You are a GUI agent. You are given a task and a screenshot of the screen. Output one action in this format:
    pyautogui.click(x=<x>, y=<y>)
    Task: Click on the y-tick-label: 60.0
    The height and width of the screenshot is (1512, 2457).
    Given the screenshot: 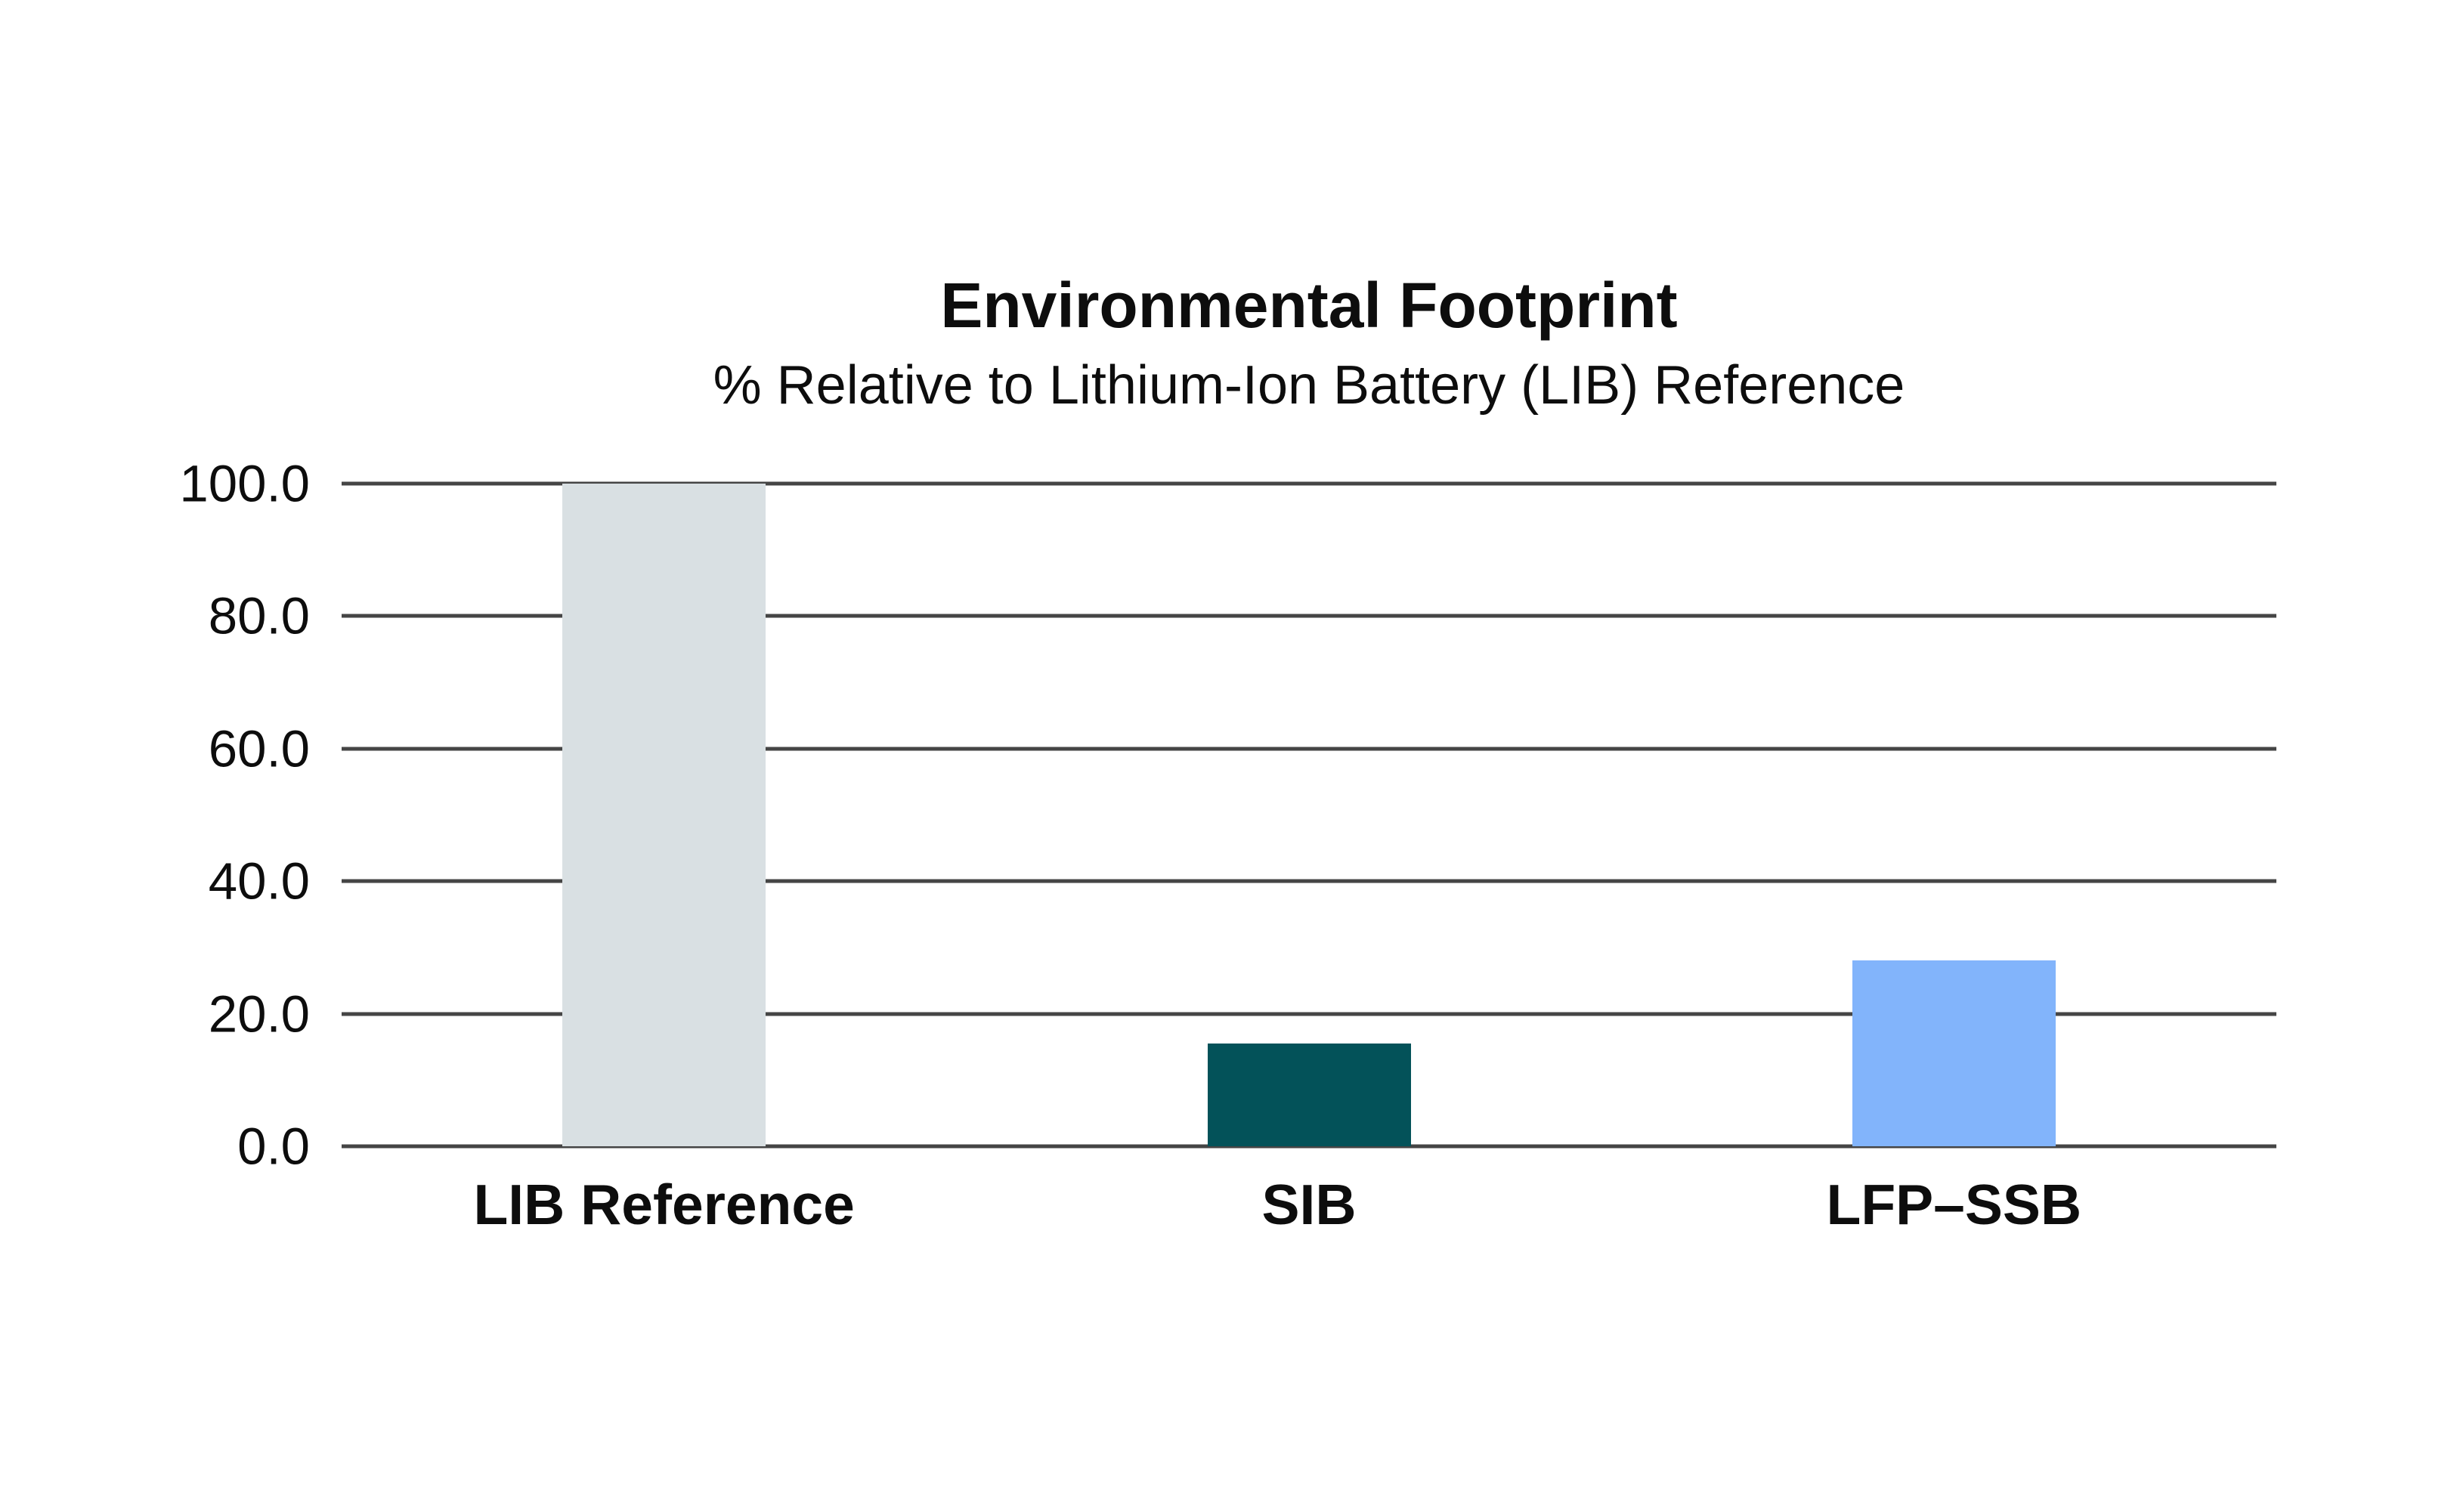 What is the action you would take?
    pyautogui.click(x=259, y=748)
    